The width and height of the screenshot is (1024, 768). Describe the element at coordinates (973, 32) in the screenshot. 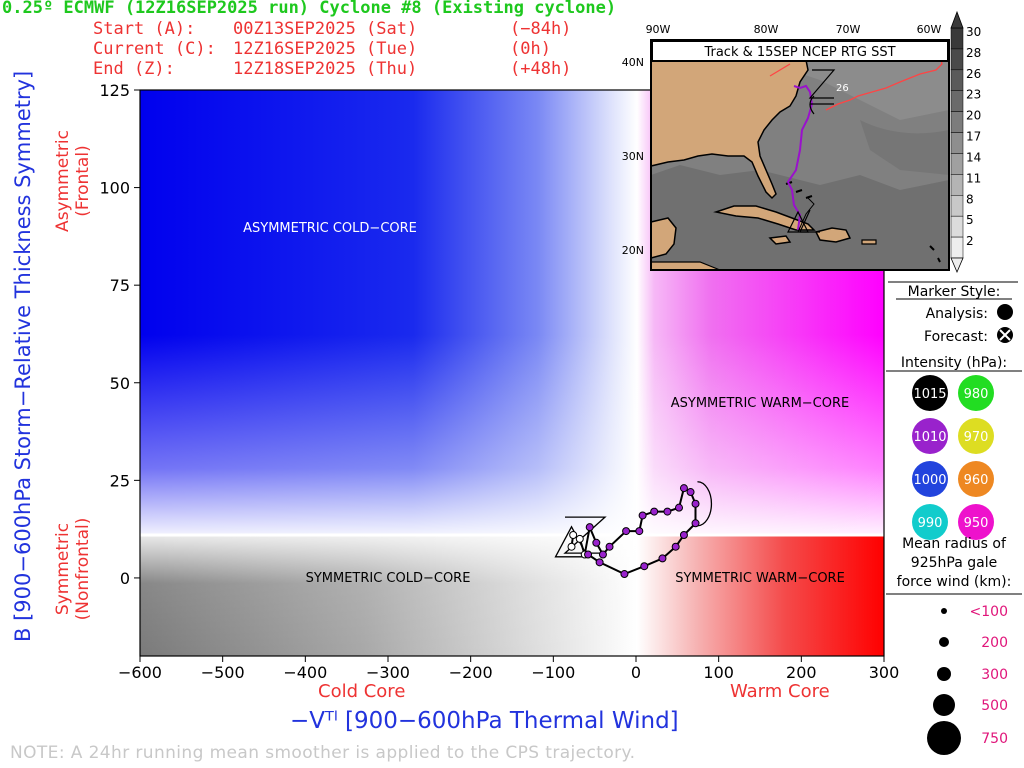

I see `colorbar-label: 30` at that location.